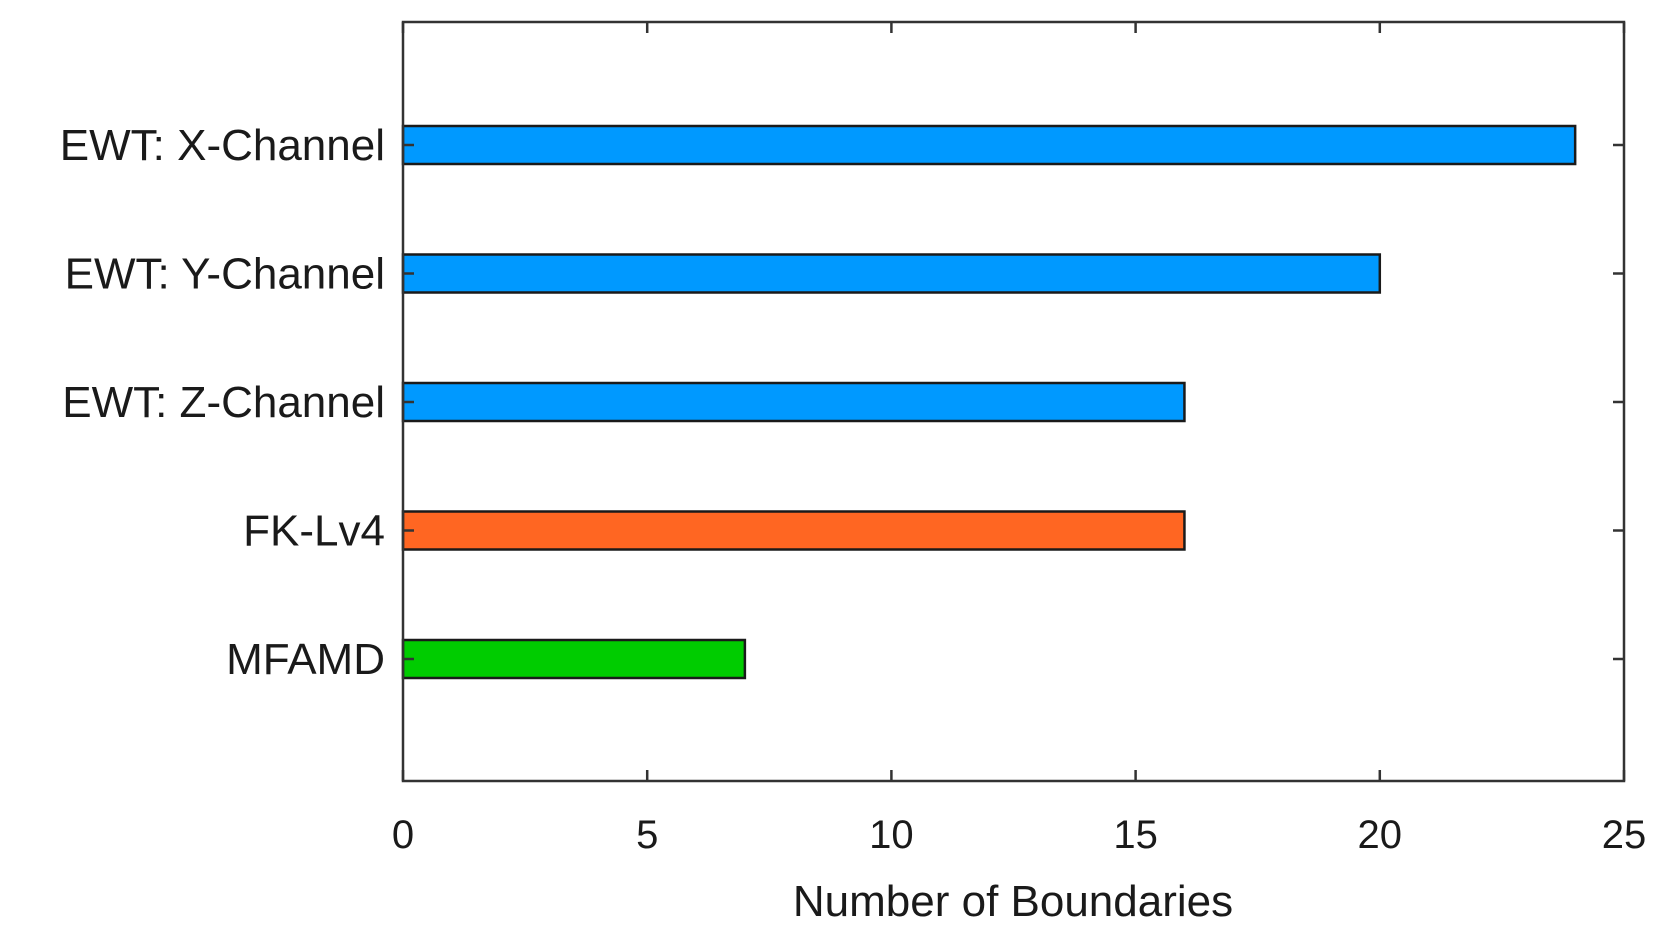 The height and width of the screenshot is (942, 1660). I want to click on x-tick-label-5: 25, so click(1624, 835).